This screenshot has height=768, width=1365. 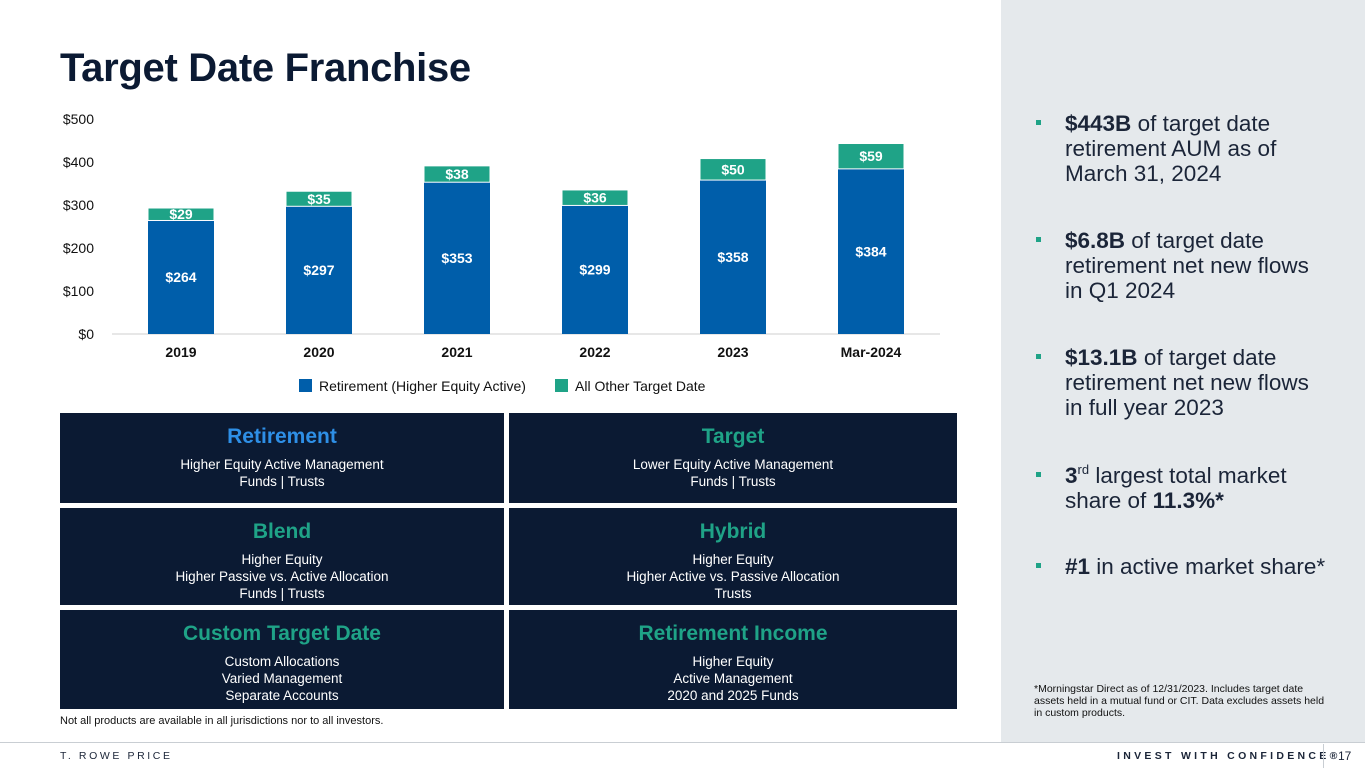 What do you see at coordinates (733, 464) in the screenshot?
I see `box-line: Lower Equity Active Management` at bounding box center [733, 464].